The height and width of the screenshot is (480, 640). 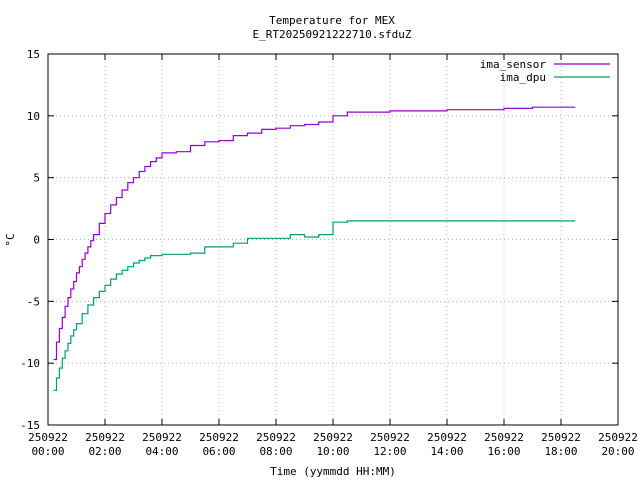 I want to click on legend-label: ima_sensor, so click(x=513, y=64).